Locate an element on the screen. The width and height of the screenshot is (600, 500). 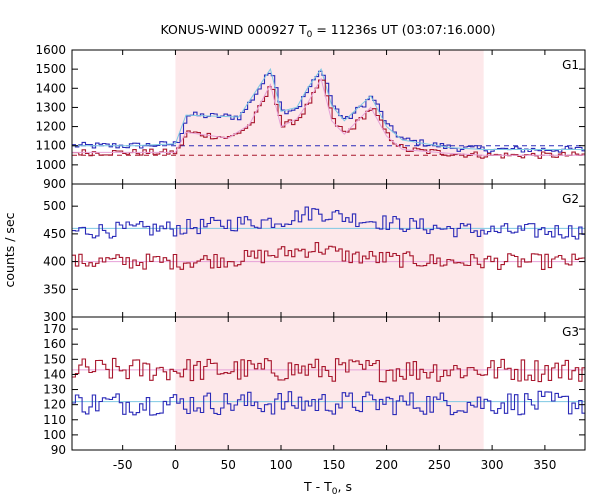
y-tick-label: 1300 is located at coordinates (50, 107).